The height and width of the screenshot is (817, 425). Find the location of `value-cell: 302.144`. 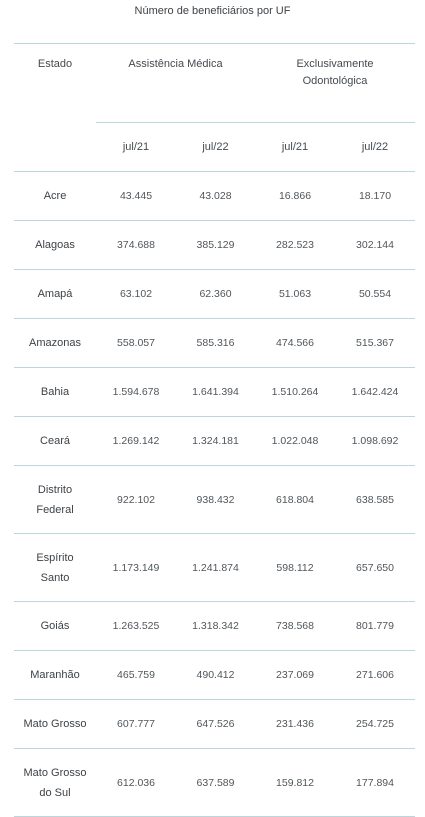

value-cell: 302.144 is located at coordinates (375, 245).